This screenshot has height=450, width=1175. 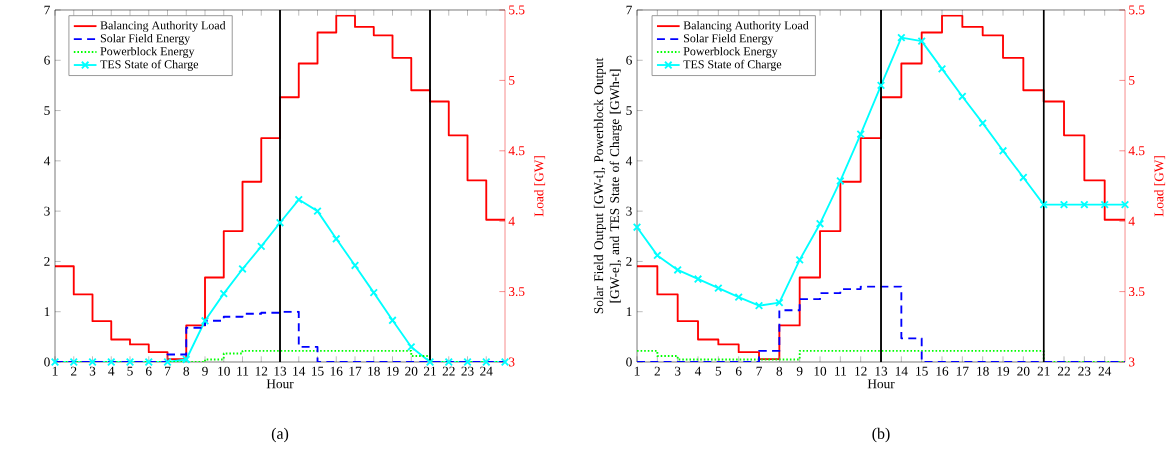 What do you see at coordinates (47, 211) in the screenshot?
I see `y-tick-label: 3` at bounding box center [47, 211].